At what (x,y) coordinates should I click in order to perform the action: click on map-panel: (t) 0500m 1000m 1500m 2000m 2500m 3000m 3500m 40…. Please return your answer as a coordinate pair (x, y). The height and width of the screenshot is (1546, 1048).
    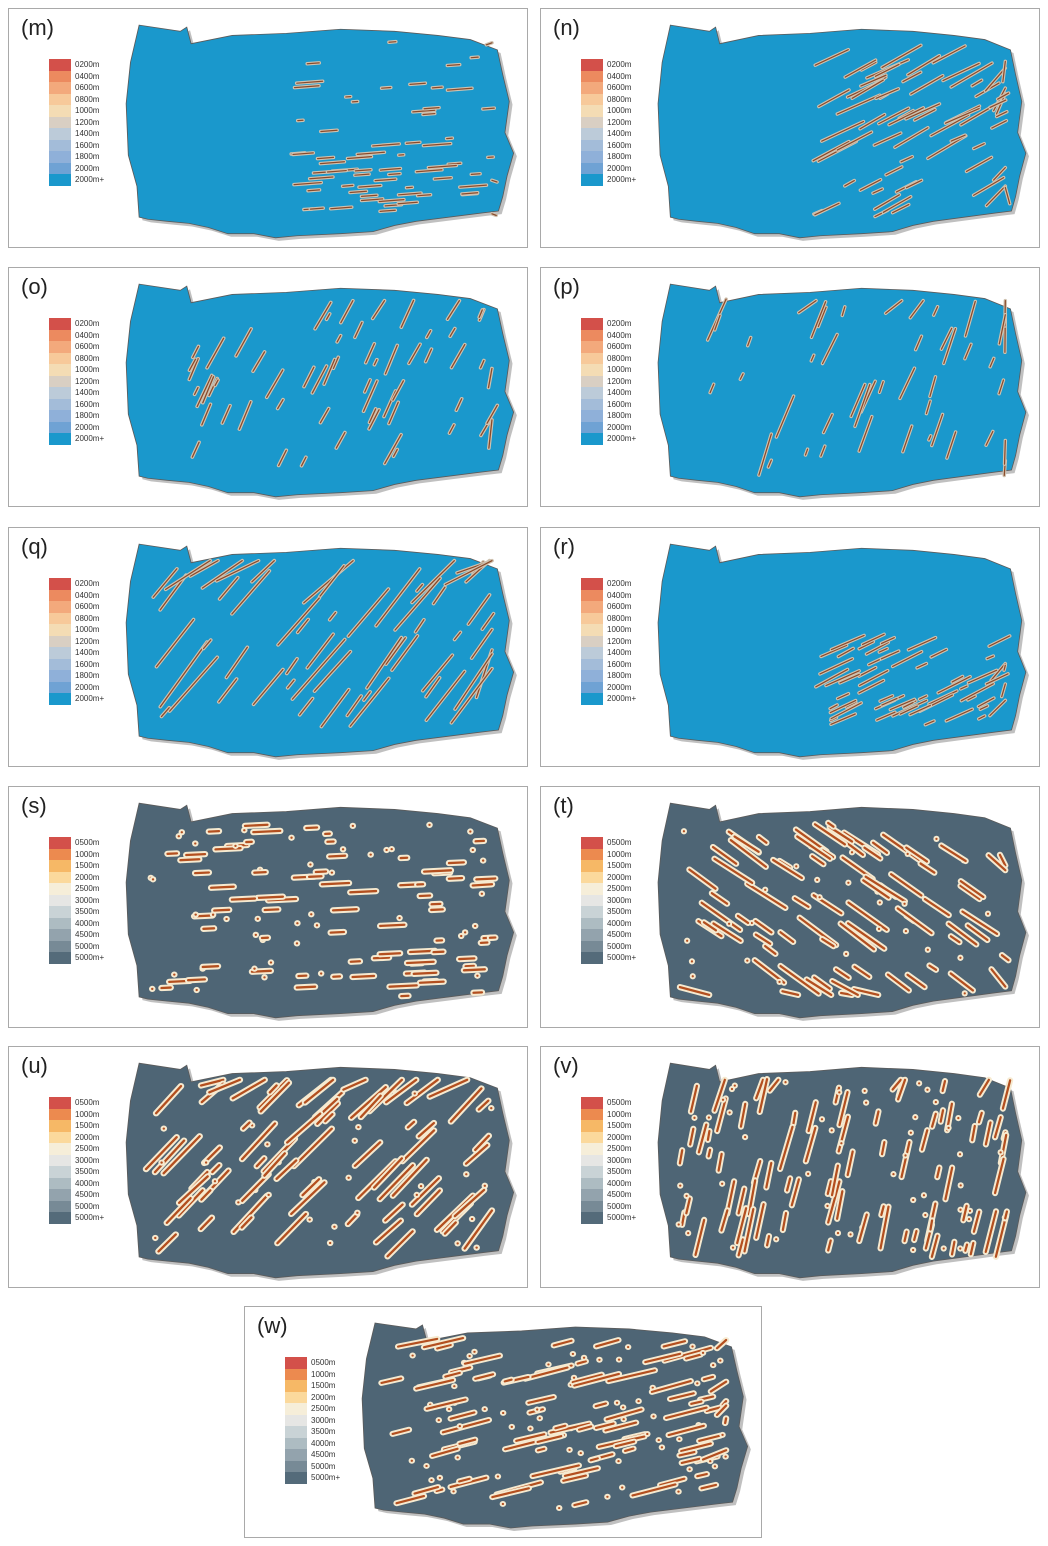
    Looking at the image, I should click on (790, 907).